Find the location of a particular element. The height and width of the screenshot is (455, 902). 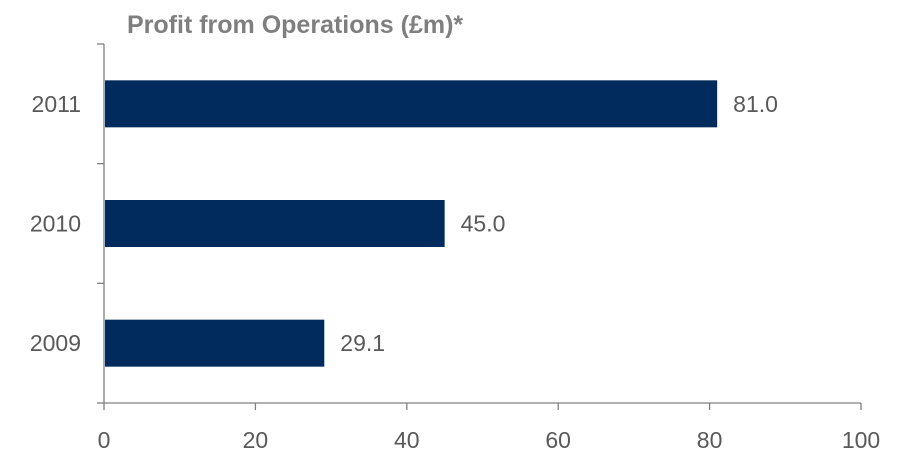

category-label-2010: 2010 is located at coordinates (55, 224).